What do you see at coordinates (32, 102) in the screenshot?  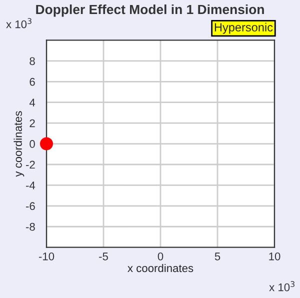 I see `y-tick-label: 4` at bounding box center [32, 102].